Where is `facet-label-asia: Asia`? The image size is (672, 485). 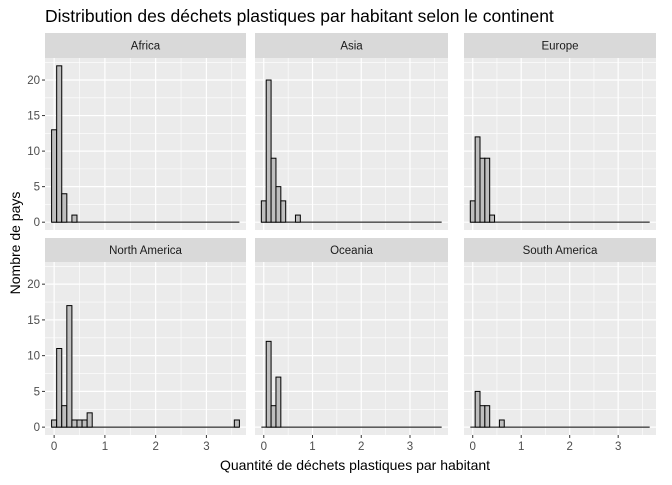 facet-label-asia: Asia is located at coordinates (351, 47).